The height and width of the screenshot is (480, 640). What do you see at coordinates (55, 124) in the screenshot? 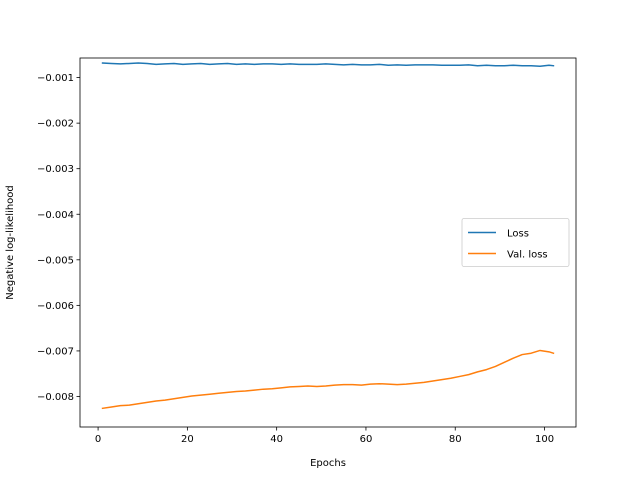
I see `y-tick-label: −0.002` at bounding box center [55, 124].